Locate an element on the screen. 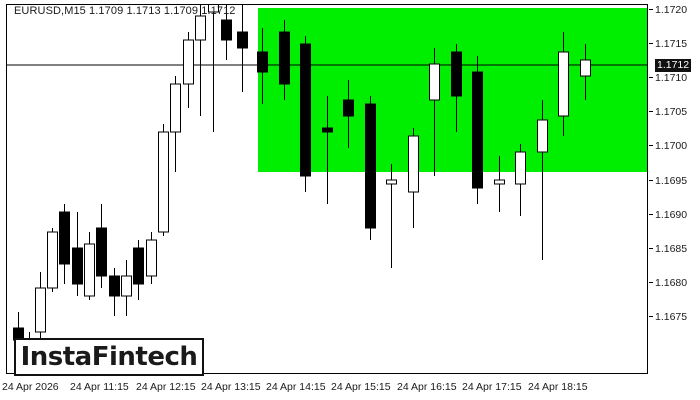 Image resolution: width=700 pixels, height=400 pixels. time-tick-label: 24 Apr 16:15 is located at coordinates (427, 387).